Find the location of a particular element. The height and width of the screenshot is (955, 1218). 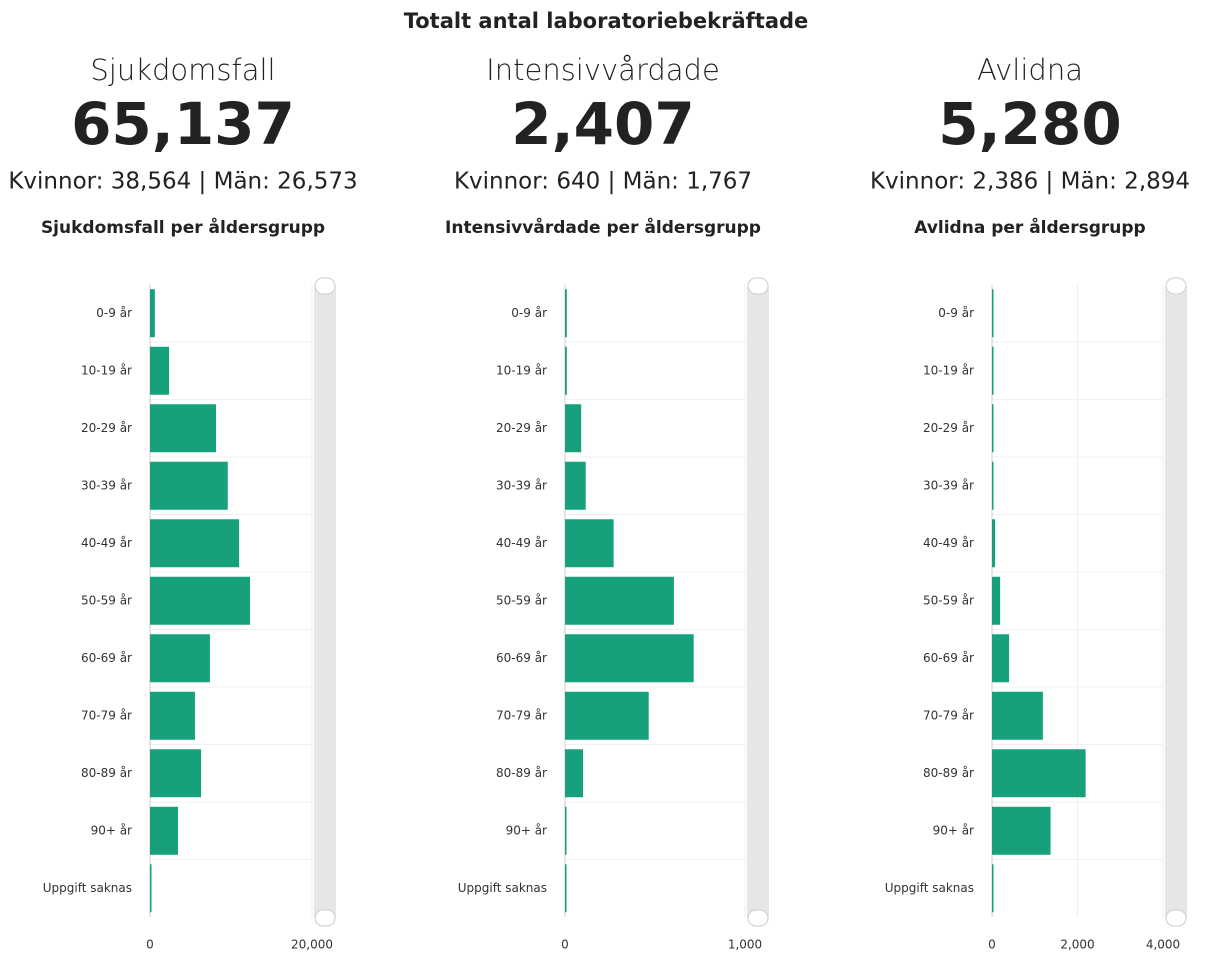

page-title: Totalt antal laboratoriebekräftade is located at coordinates (606, 21).